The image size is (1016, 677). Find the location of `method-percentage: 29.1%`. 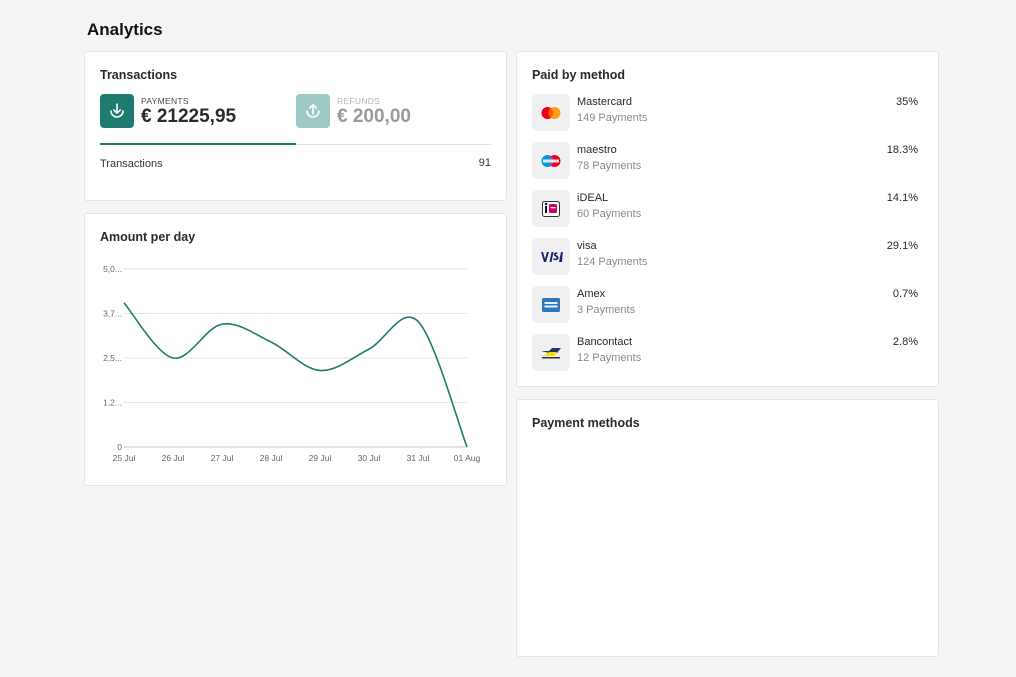

method-percentage: 29.1% is located at coordinates (902, 246).